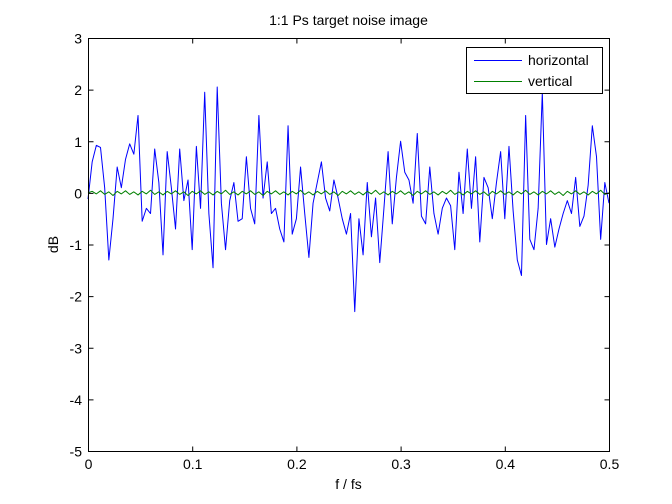 Image resolution: width=672 pixels, height=504 pixels. Describe the element at coordinates (76, 245) in the screenshot. I see `y-tick-label: -1` at that location.